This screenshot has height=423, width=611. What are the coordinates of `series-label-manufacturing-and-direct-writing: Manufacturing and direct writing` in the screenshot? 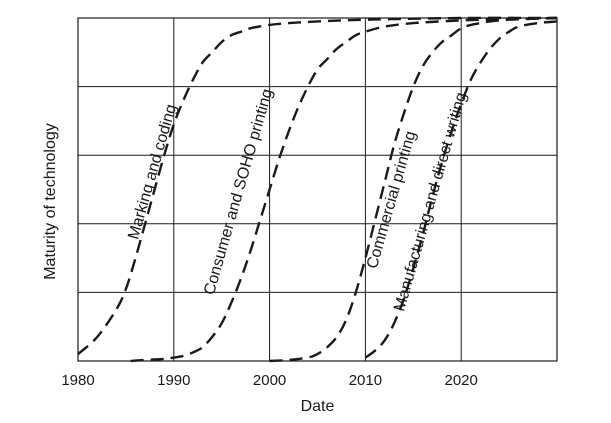 It's located at (430, 202).